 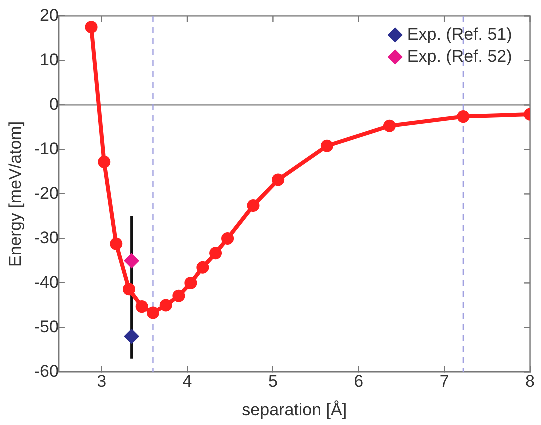 What do you see at coordinates (531, 382) in the screenshot?
I see `x-tick-label: 8` at bounding box center [531, 382].